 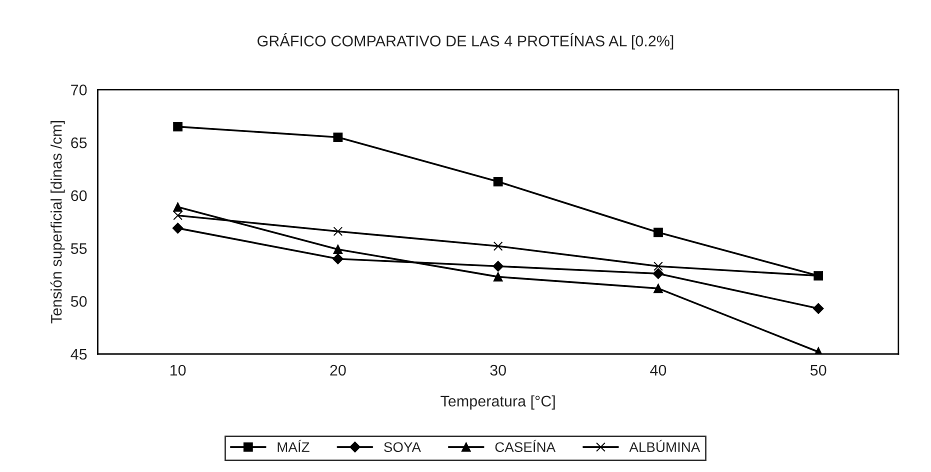 I want to click on y-tick-label: 55, so click(x=78, y=248).